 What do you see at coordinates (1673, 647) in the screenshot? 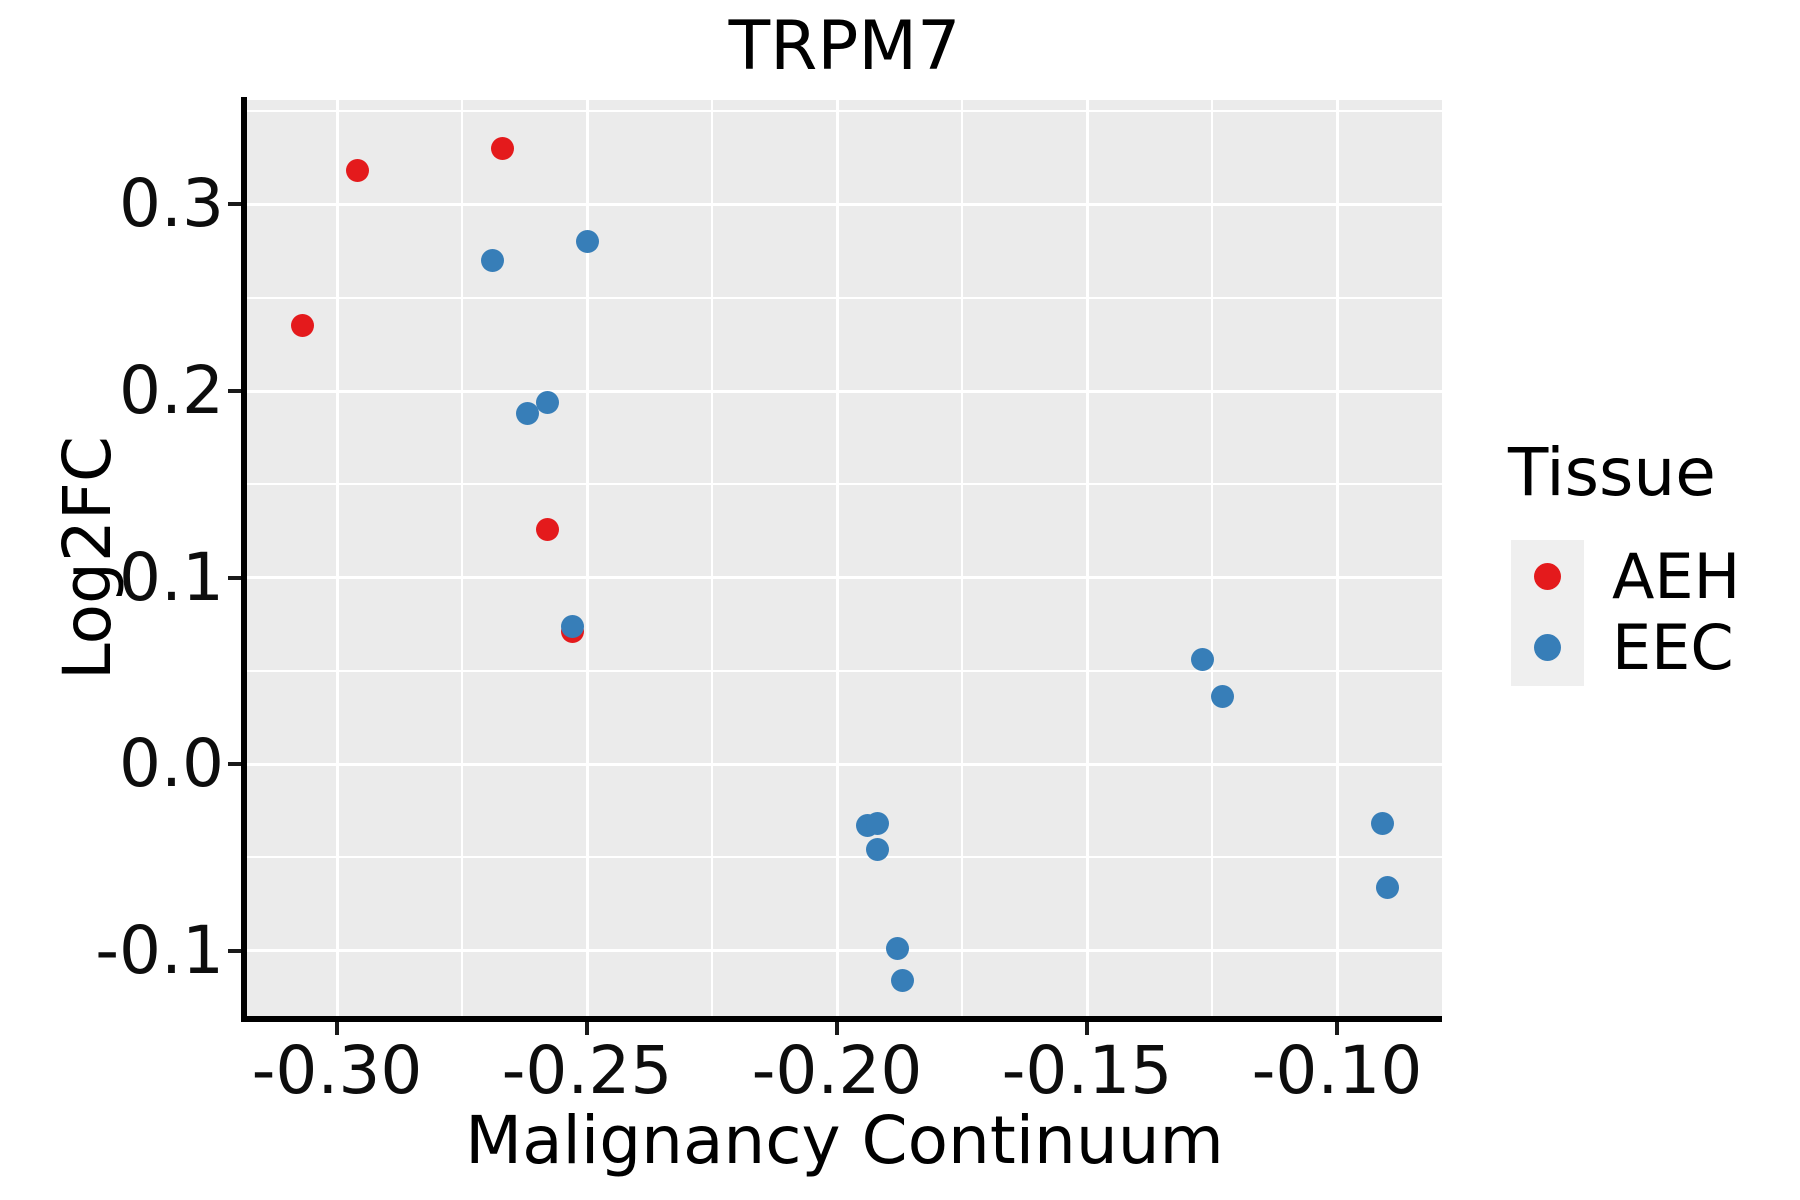
I see `legend-label-eec: EEC` at bounding box center [1673, 647].